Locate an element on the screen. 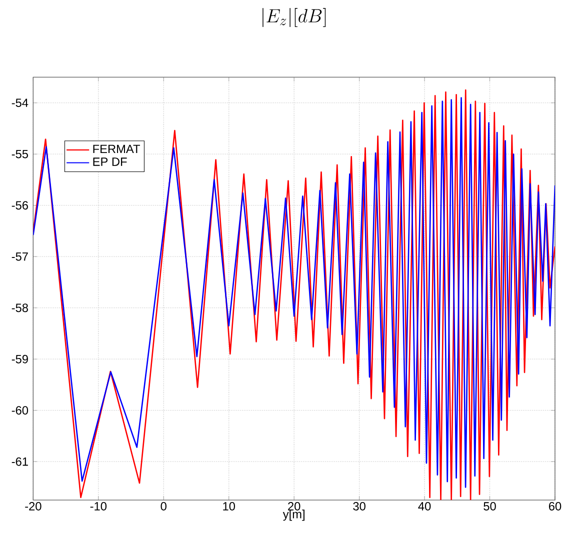 Image resolution: width=566 pixels, height=537 pixels. x-tick-label: 20 is located at coordinates (294, 506).